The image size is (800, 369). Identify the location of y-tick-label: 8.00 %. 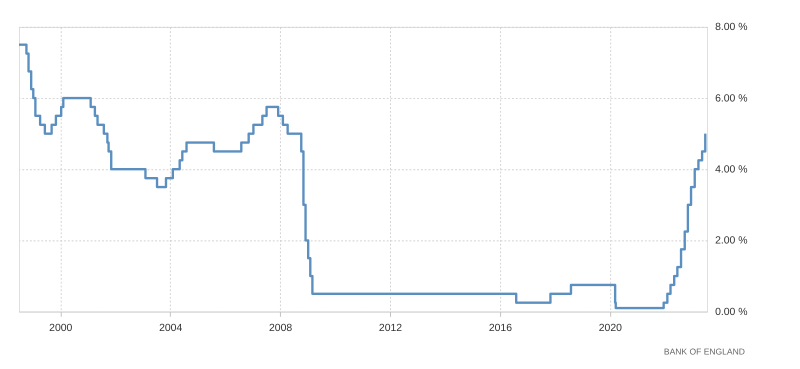
(731, 28).